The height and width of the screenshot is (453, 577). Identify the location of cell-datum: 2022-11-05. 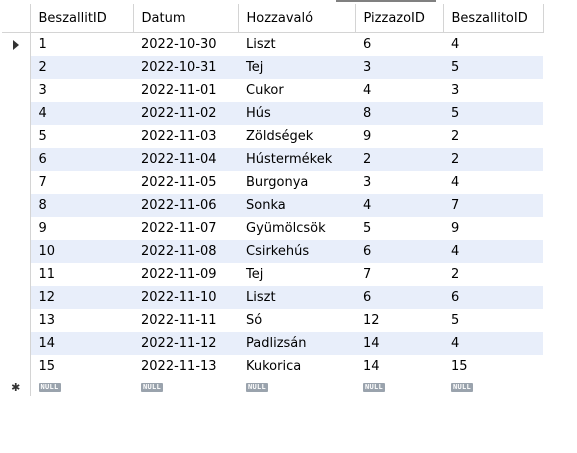
(185, 182).